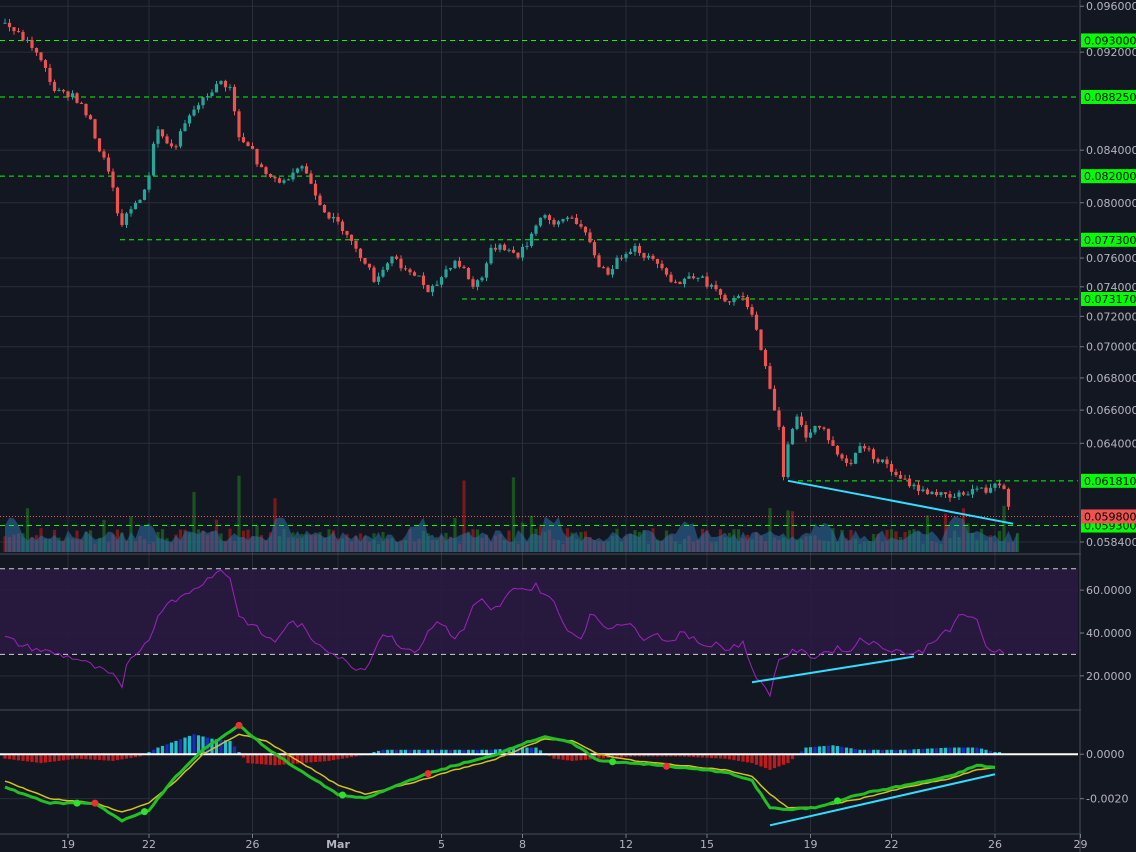 The width and height of the screenshot is (1136, 852). Describe the element at coordinates (464, 516) in the screenshot. I see `volume-bar` at that location.